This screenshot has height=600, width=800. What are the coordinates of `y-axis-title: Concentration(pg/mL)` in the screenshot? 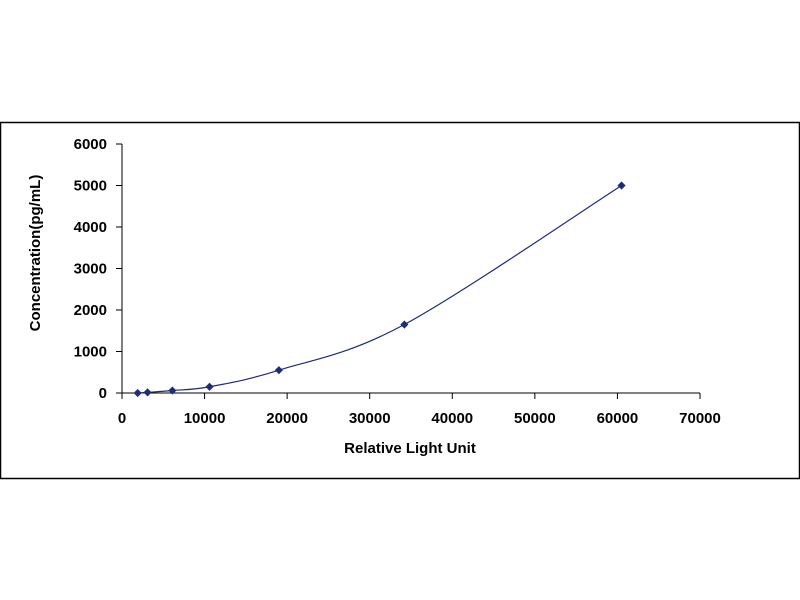 It's located at (35, 253).